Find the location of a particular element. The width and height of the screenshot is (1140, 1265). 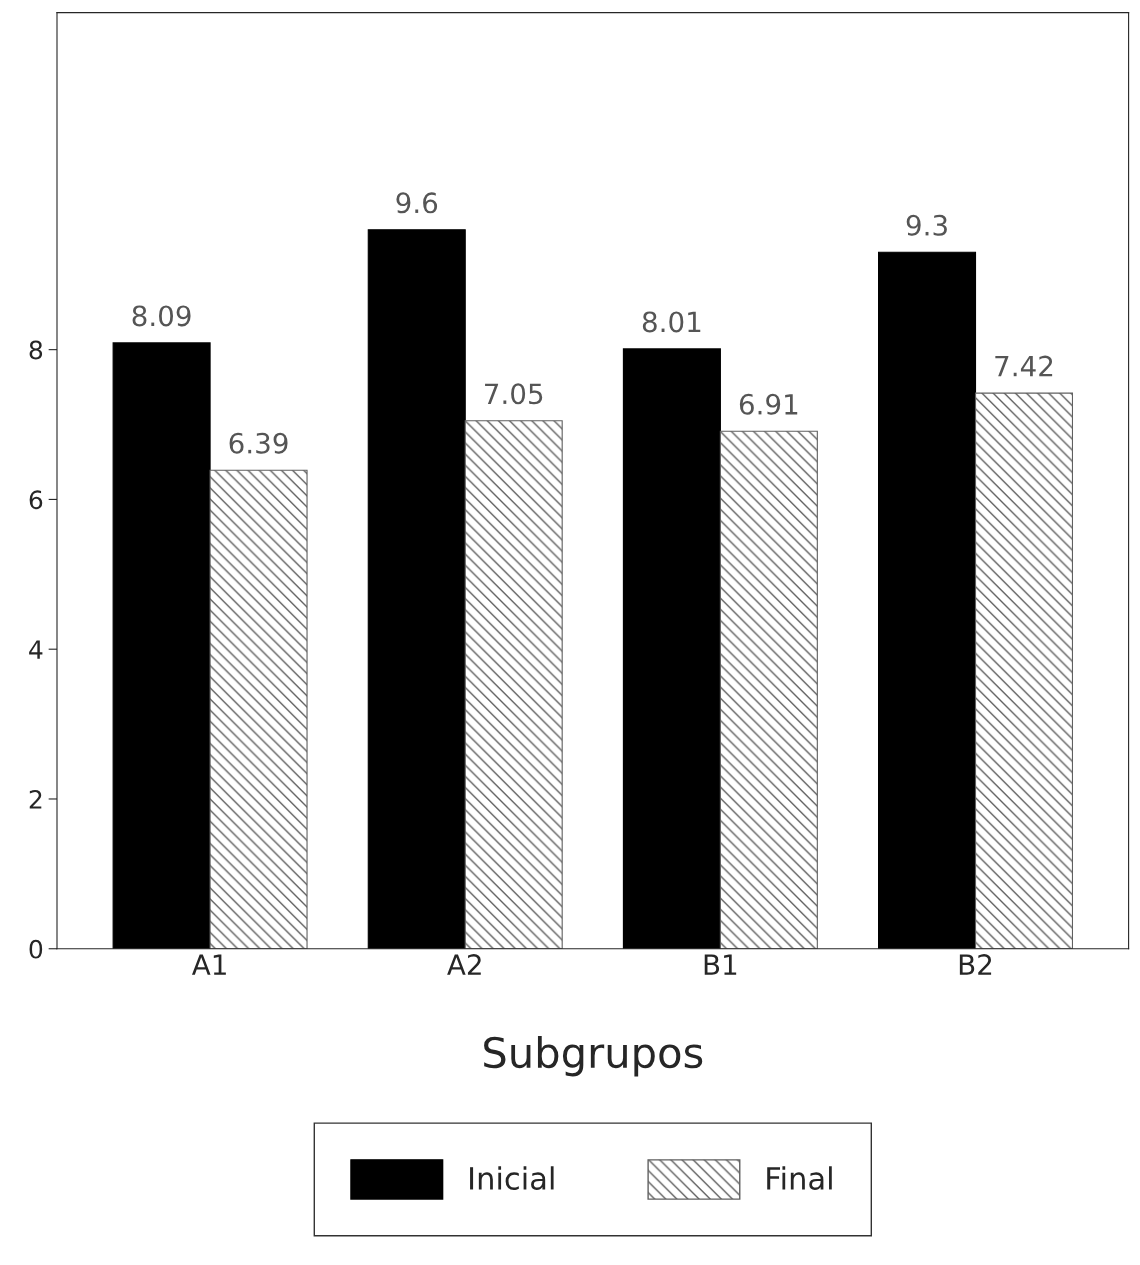

data-label: 8.01 is located at coordinates (671, 322).